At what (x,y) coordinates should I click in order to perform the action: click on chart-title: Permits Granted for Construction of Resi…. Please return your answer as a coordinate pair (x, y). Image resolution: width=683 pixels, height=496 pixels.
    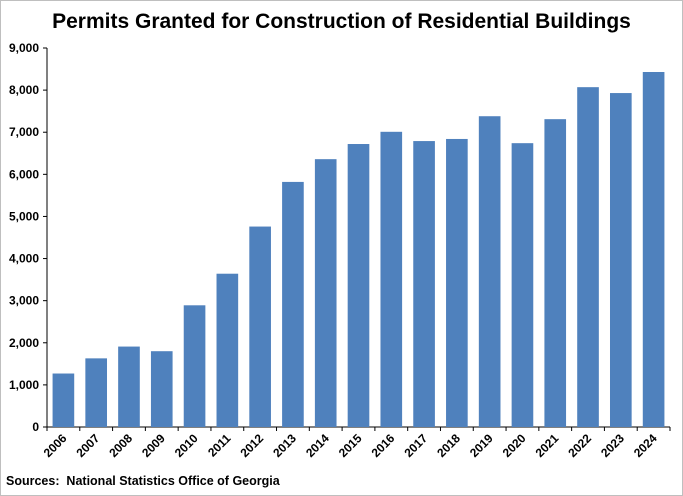
    Looking at the image, I should click on (341, 21).